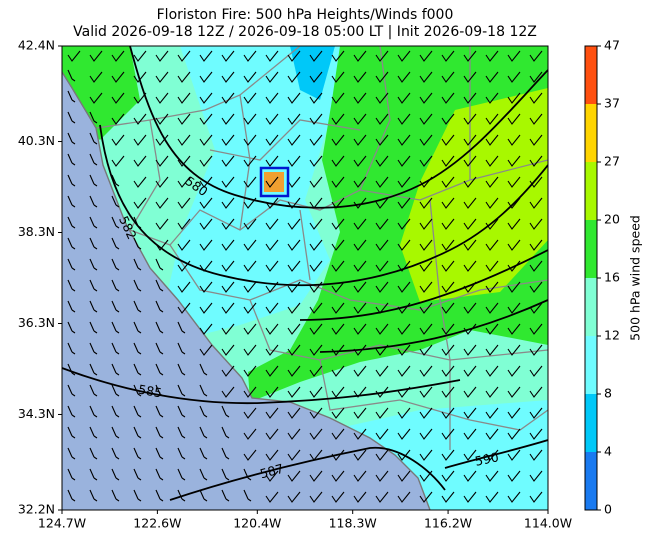 This screenshot has width=652, height=543. Describe the element at coordinates (591, 365) in the screenshot. I see `colorbar-segment` at that location.